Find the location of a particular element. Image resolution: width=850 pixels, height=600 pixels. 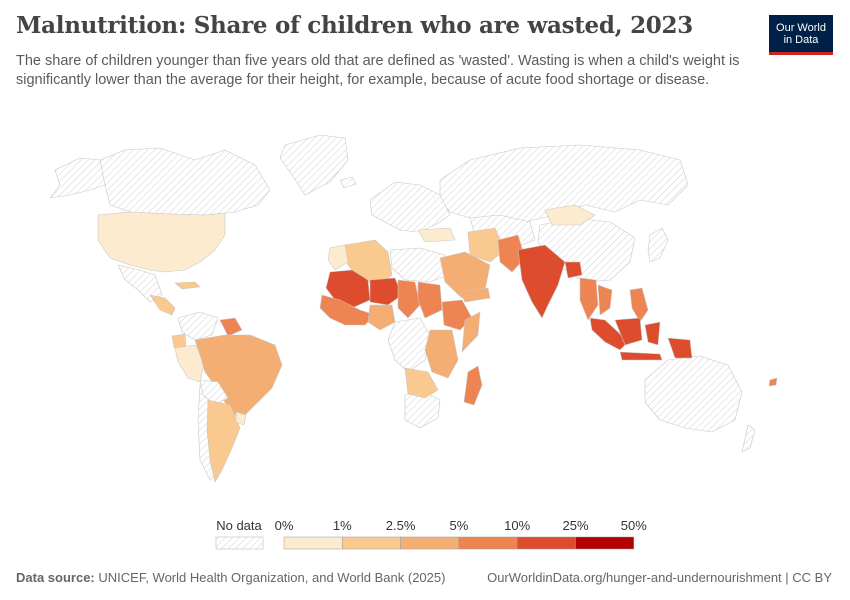

country-greenland is located at coordinates (314, 165).